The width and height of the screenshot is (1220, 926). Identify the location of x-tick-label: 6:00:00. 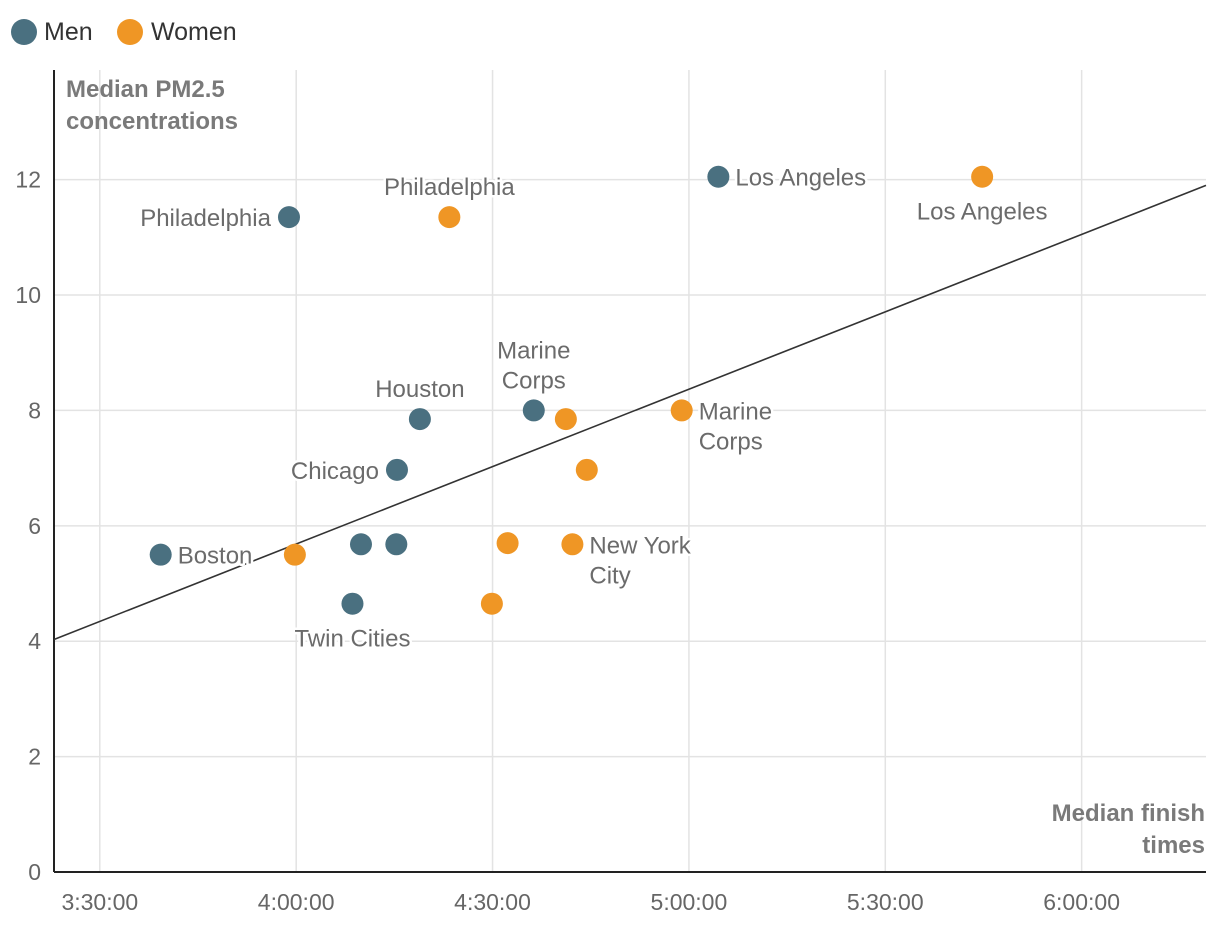
(1081, 902).